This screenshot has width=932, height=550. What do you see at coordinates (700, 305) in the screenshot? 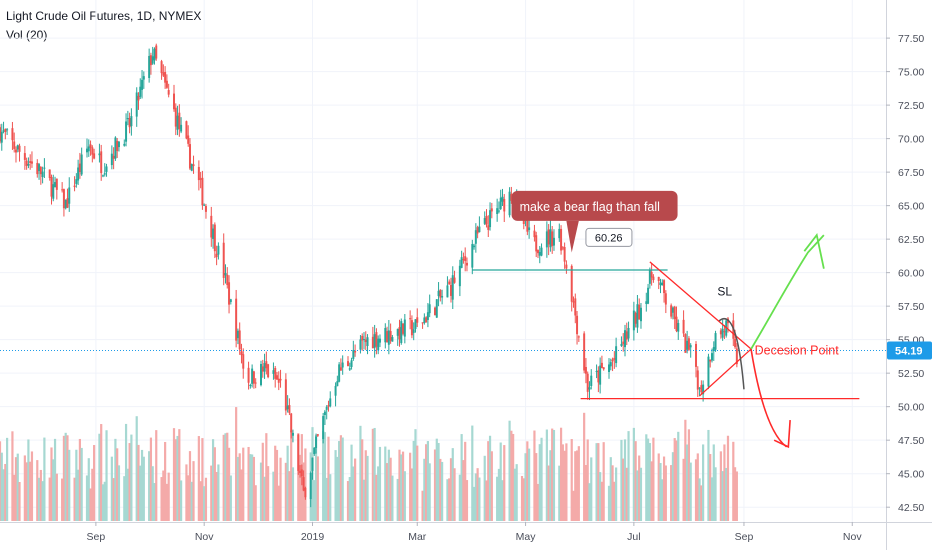
I see `descending-trendline` at bounding box center [700, 305].